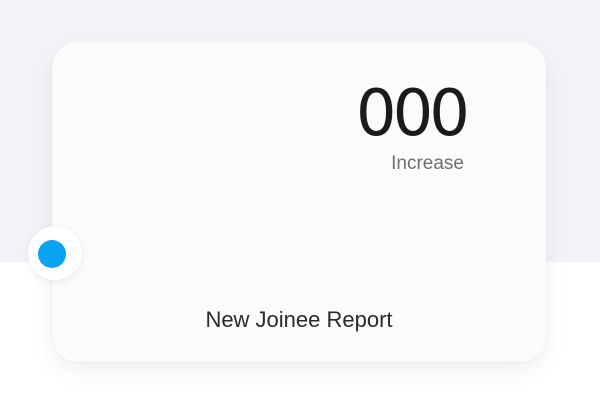 Image resolution: width=600 pixels, height=400 pixels. Describe the element at coordinates (52, 254) in the screenshot. I see `status-indicator-dot` at that location.